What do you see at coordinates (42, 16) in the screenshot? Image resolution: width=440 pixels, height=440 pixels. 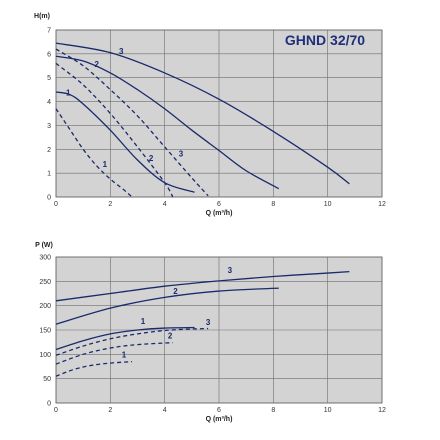 I see `y-axis-label: H(m)` at bounding box center [42, 16].